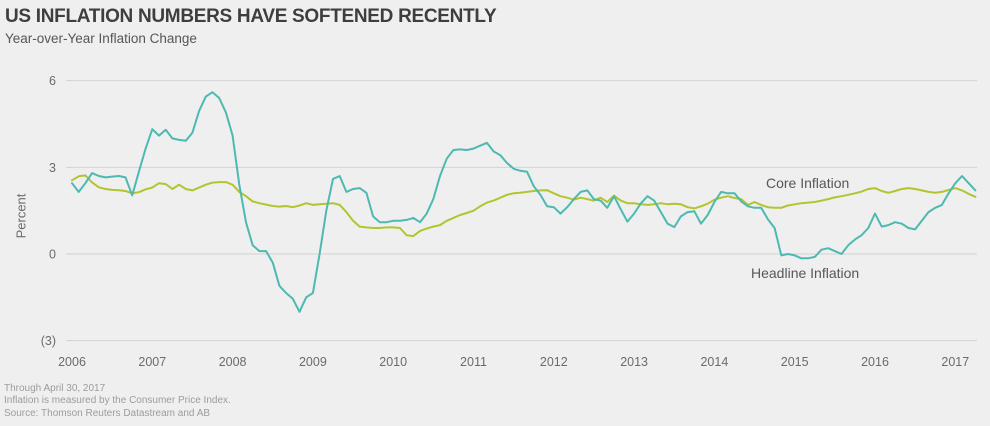 The width and height of the screenshot is (990, 426). What do you see at coordinates (393, 362) in the screenshot?
I see `x-tick-label: 2010` at bounding box center [393, 362].